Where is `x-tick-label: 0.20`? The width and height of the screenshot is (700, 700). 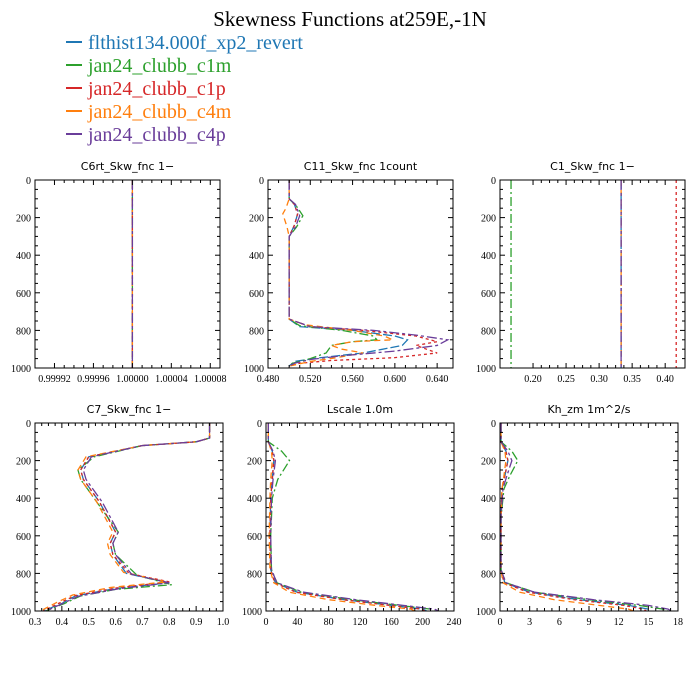 x-tick-label: 0.20 is located at coordinates (533, 379).